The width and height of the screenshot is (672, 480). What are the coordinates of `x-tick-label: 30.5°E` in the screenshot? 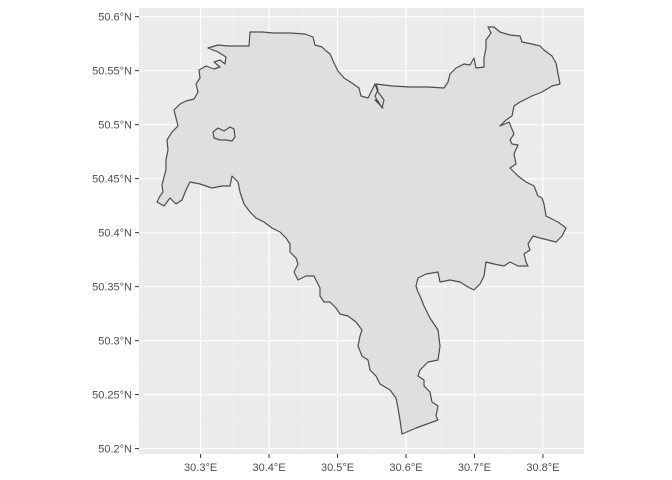 It's located at (337, 468).